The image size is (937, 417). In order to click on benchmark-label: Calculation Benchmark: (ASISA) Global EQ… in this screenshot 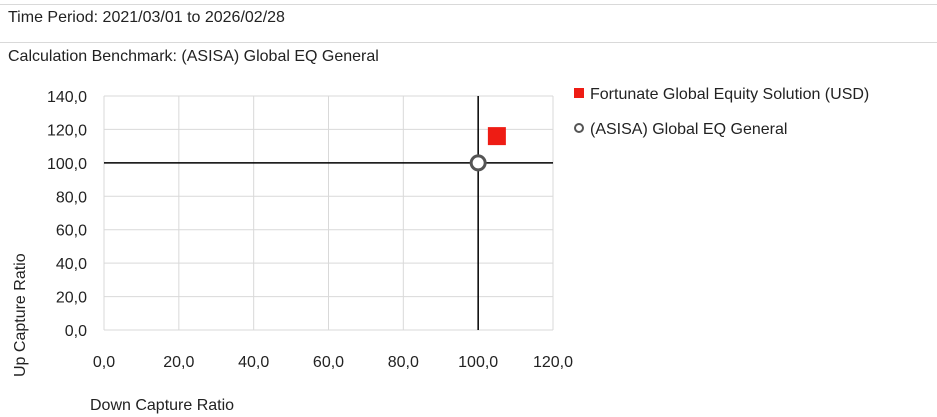, I will do `click(193, 56)`.